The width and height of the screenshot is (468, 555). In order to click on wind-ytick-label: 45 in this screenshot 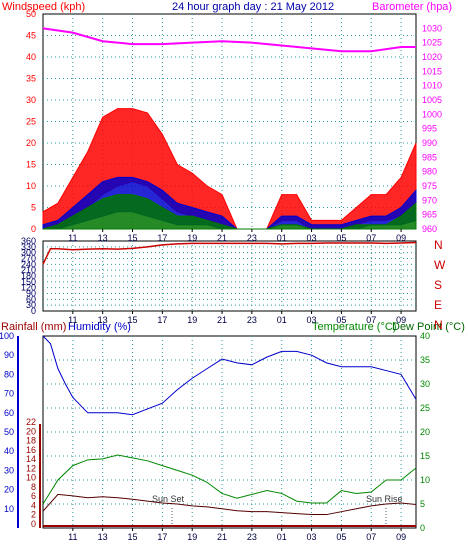, I will do `click(31, 36)`.